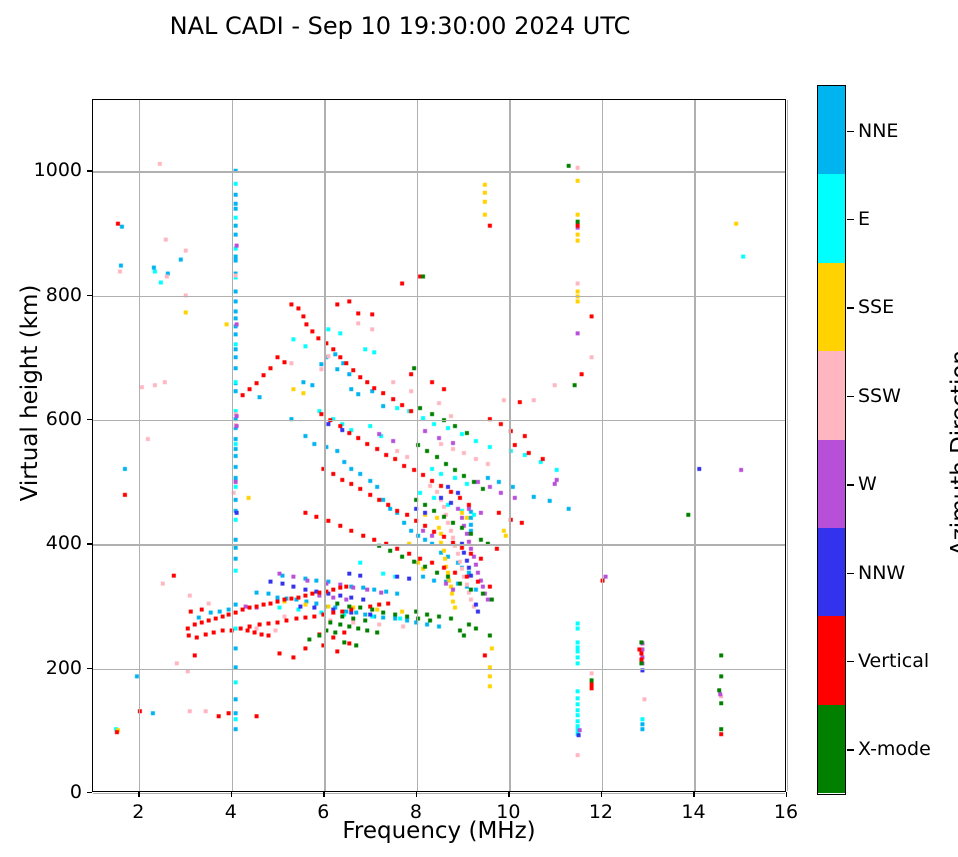 This screenshot has height=857, width=958. I want to click on colorbar-segment-vertical, so click(831, 660).